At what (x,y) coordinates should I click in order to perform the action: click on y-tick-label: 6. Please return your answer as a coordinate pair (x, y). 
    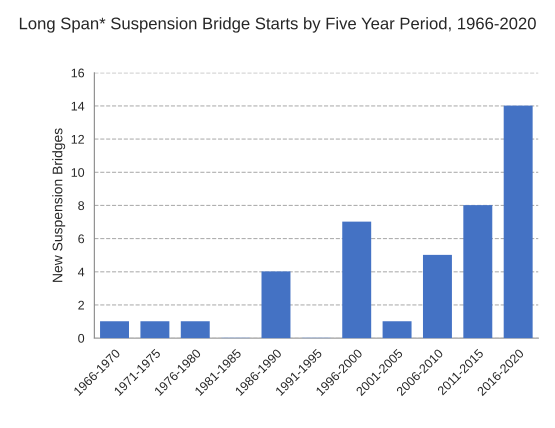
    Looking at the image, I should click on (81, 239).